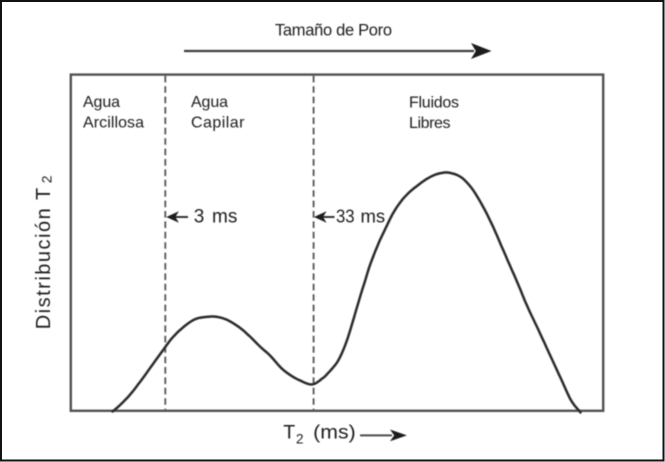 This screenshot has width=665, height=462. Describe the element at coordinates (113, 123) in the screenshot. I see `svg-text: Arcillosa` at that location.